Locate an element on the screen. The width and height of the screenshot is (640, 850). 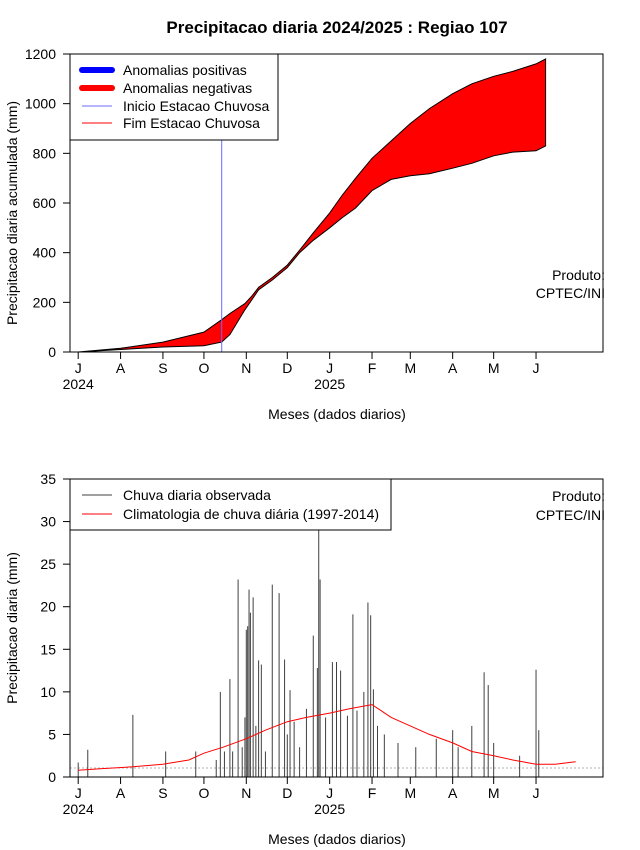
legend-box is located at coordinates (230, 504).